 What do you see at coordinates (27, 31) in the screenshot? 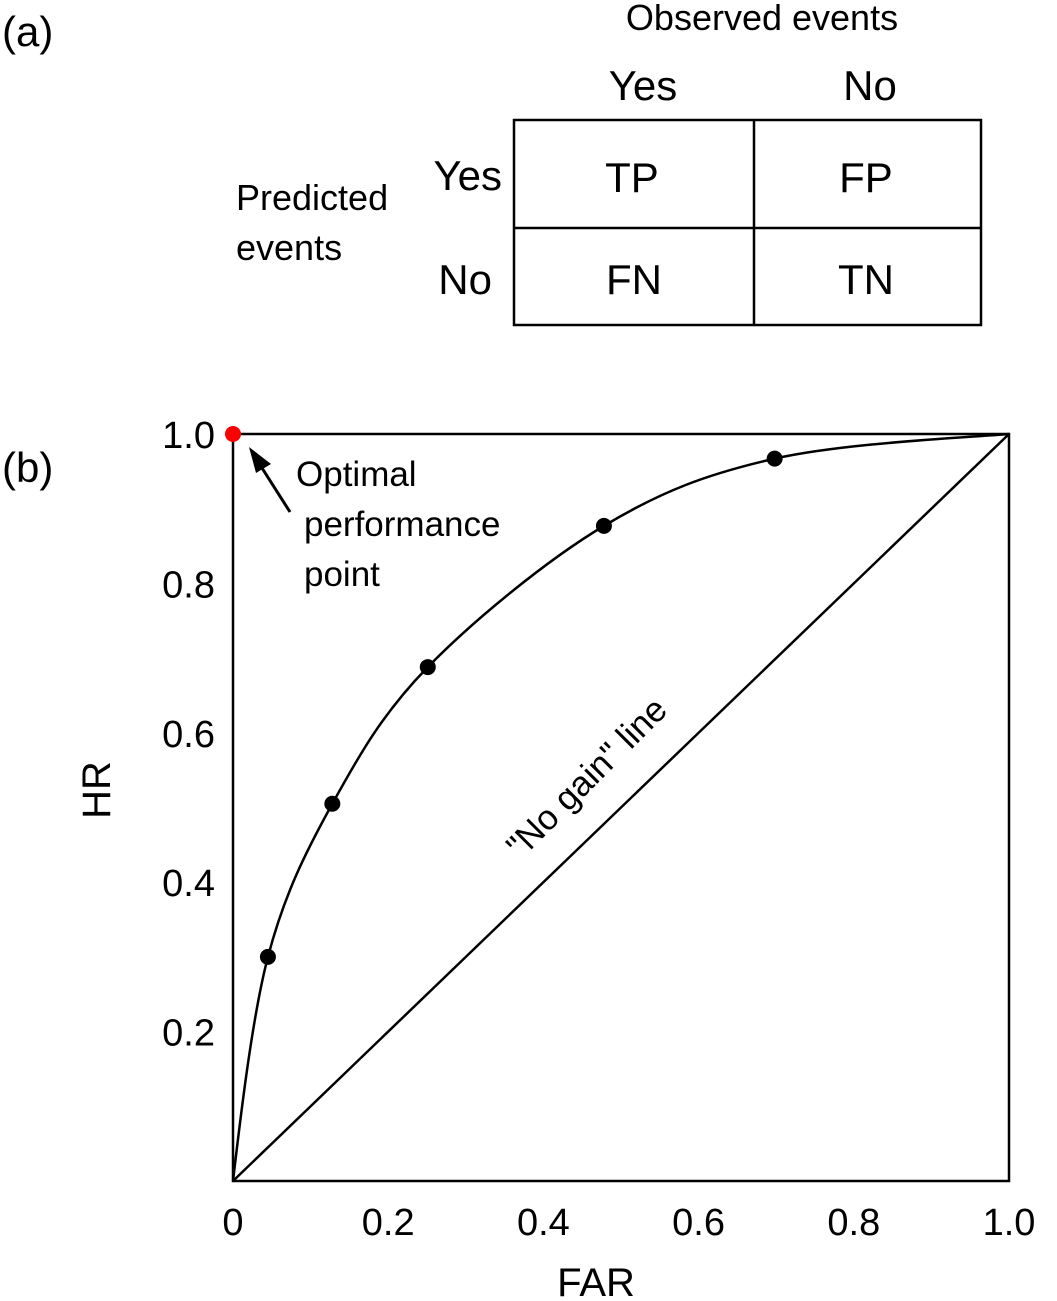
I see `panel-a-label: (a)` at bounding box center [27, 31].